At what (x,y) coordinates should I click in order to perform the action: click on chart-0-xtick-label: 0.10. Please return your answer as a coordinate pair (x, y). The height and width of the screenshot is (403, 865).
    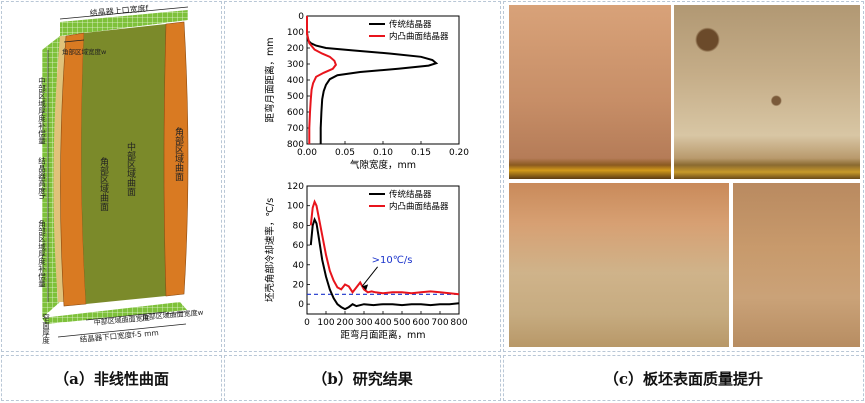
    Looking at the image, I should click on (383, 153).